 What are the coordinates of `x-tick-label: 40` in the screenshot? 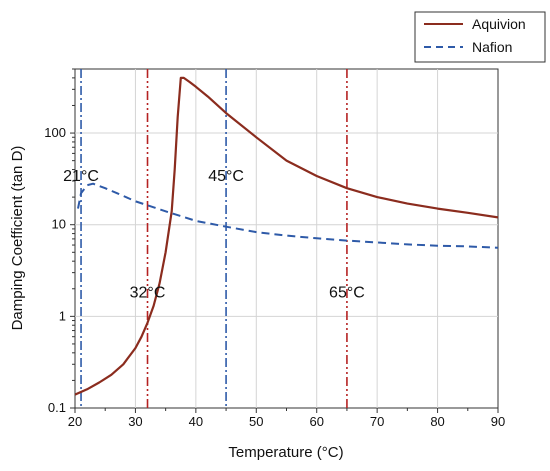 It's located at (196, 421).